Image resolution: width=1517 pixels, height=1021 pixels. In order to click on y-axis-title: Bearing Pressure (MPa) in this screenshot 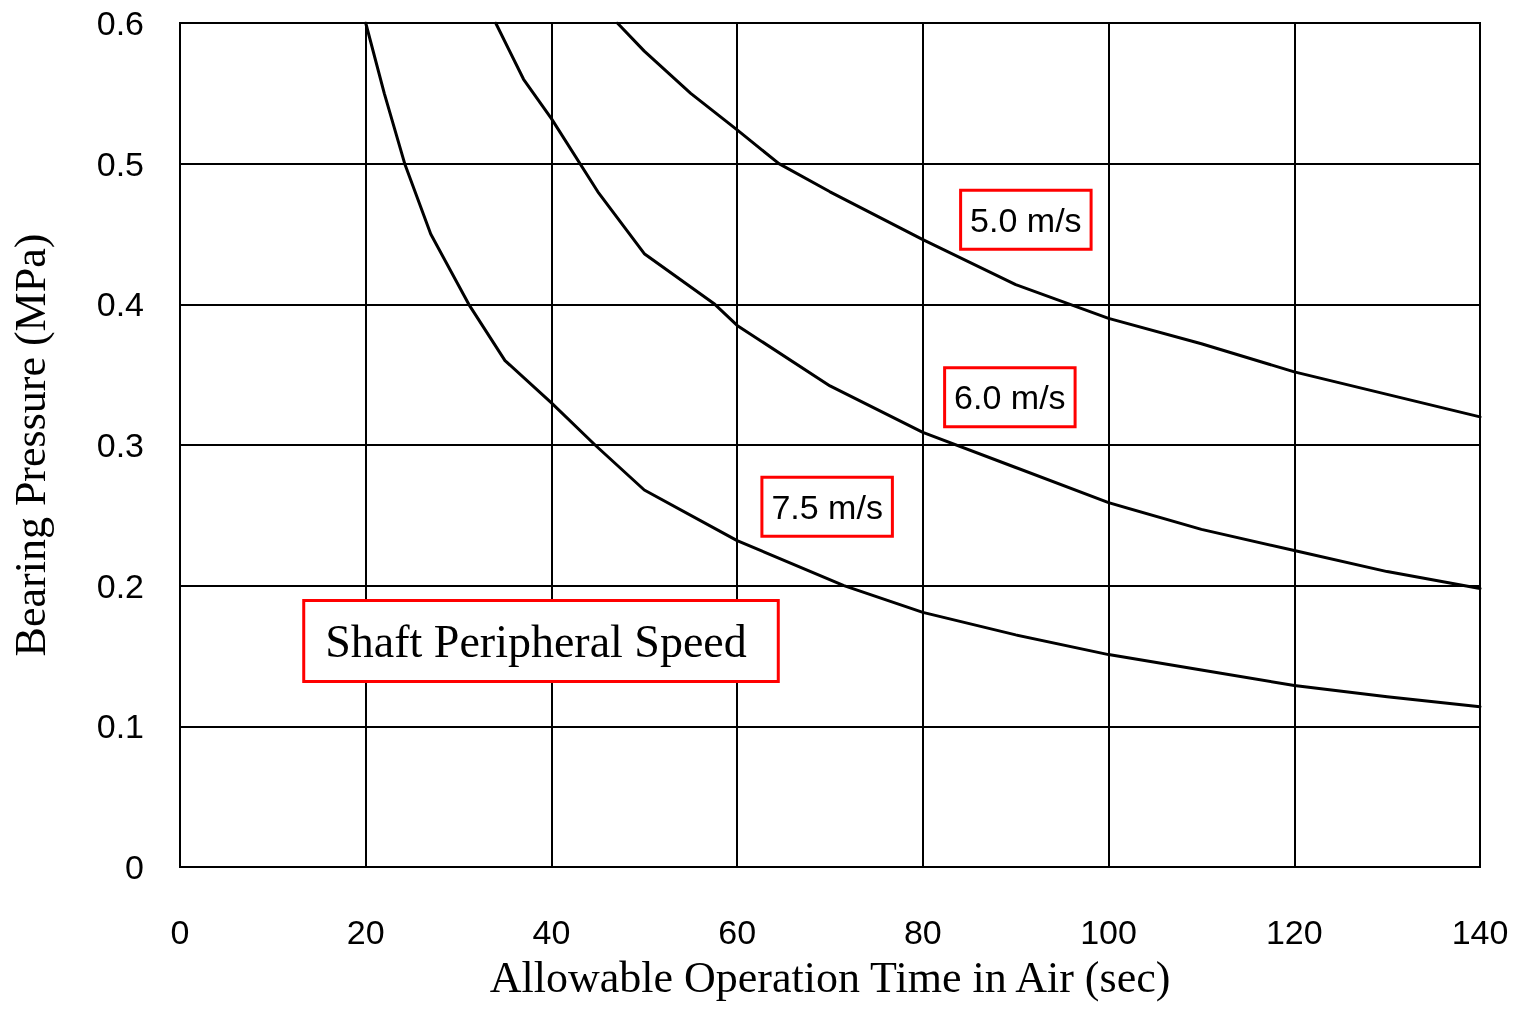, I will do `click(30, 445)`.